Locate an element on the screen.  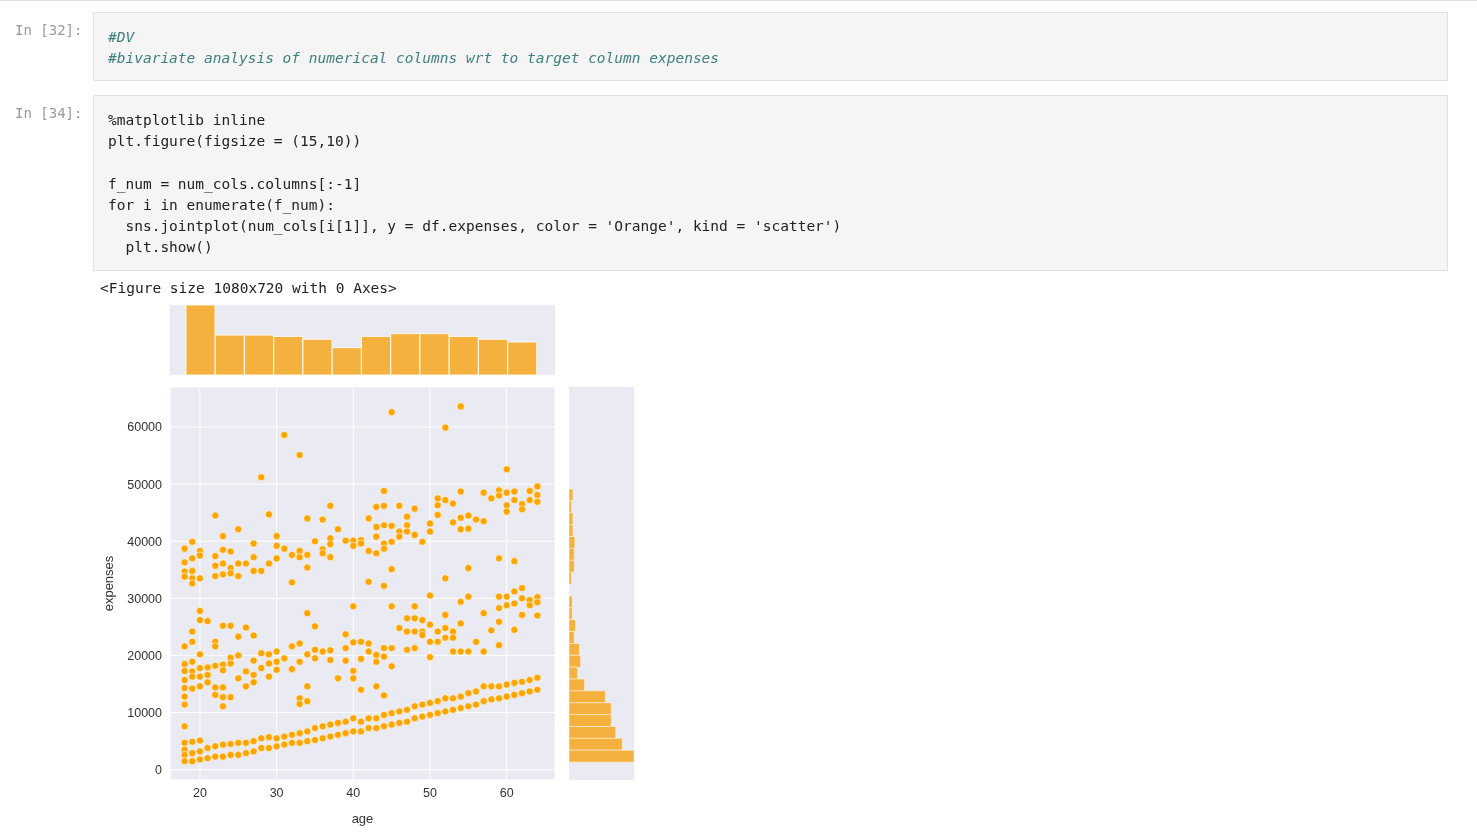
text: #bivariate analysis of numerical columns wrt to target column expenses is located at coordinates (414, 58).